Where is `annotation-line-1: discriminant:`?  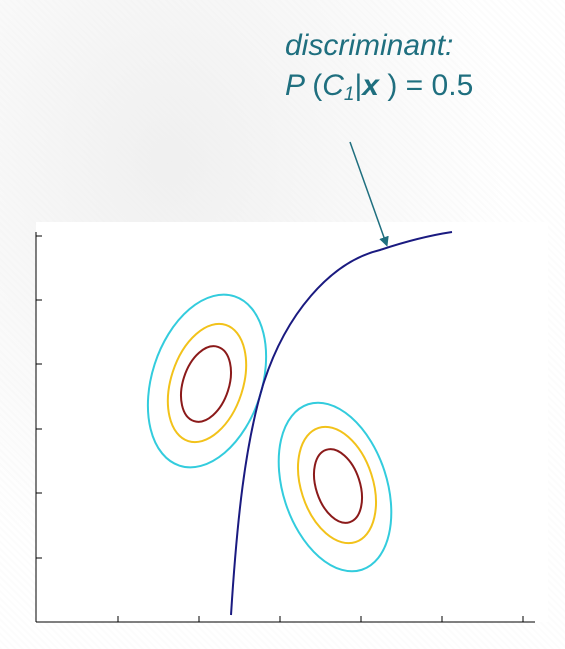 annotation-line-1: discriminant: is located at coordinates (369, 45).